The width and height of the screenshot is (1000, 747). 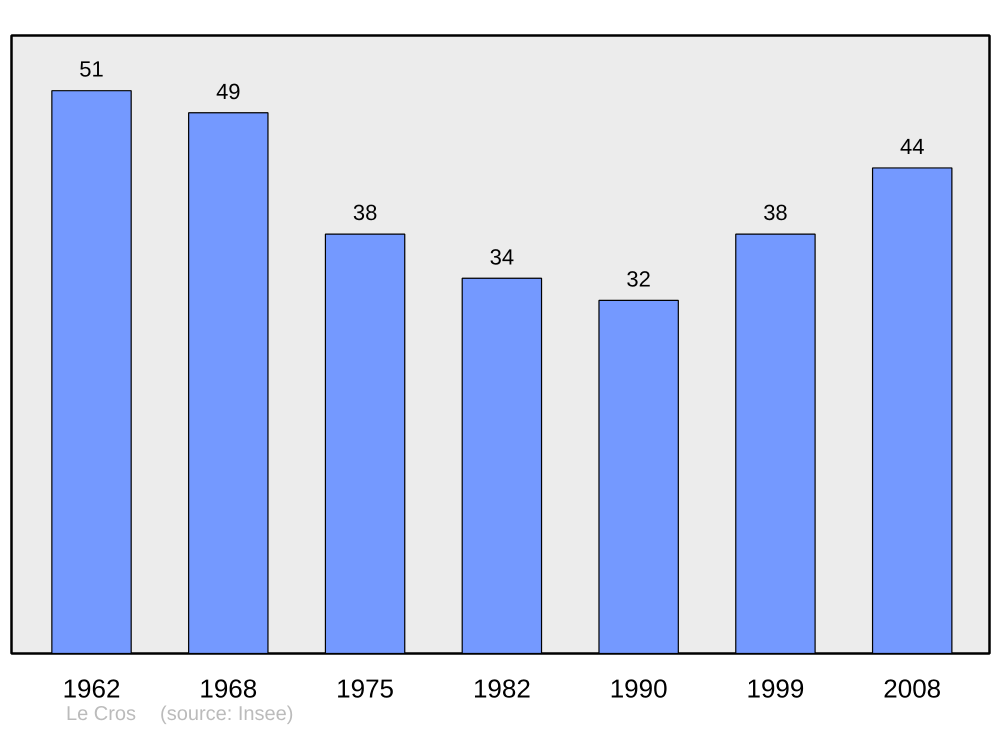 What do you see at coordinates (228, 689) in the screenshot?
I see `x-tick-label: 1968` at bounding box center [228, 689].